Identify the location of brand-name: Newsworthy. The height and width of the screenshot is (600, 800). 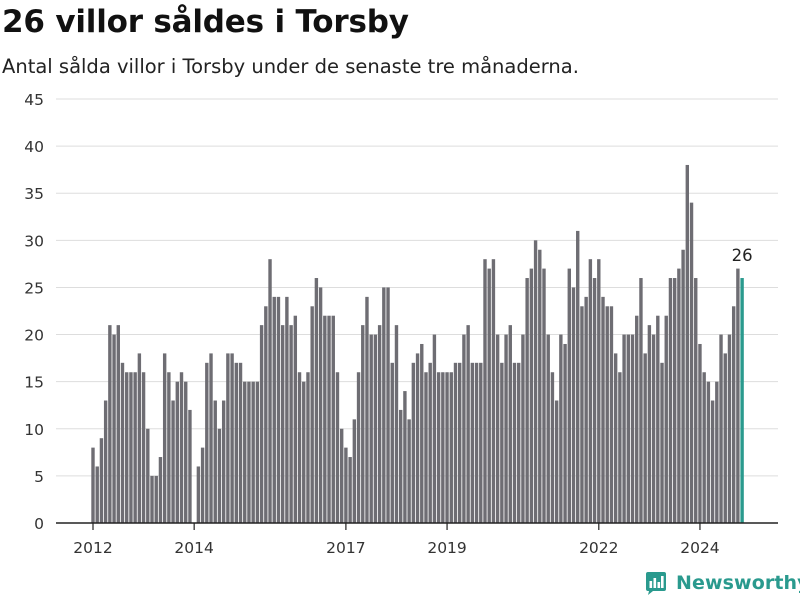
(738, 583).